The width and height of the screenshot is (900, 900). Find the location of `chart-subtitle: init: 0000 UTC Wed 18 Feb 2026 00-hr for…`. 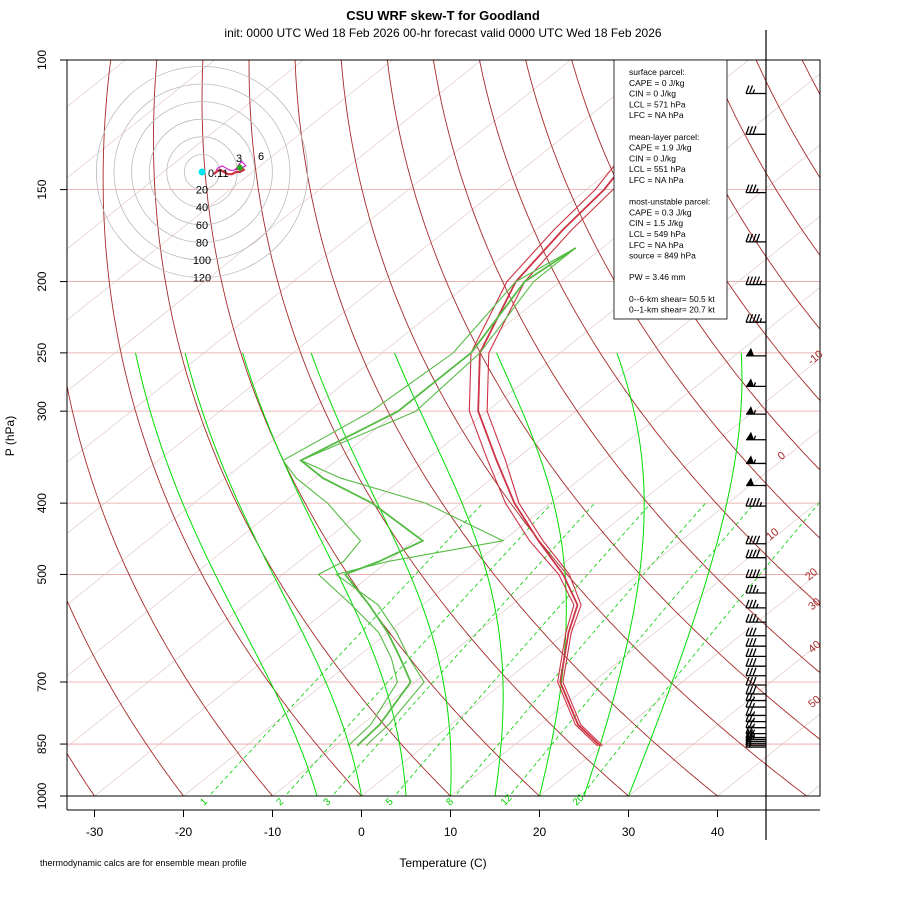

chart-subtitle: init: 0000 UTC Wed 18 Feb 2026 00-hr for… is located at coordinates (442, 33).